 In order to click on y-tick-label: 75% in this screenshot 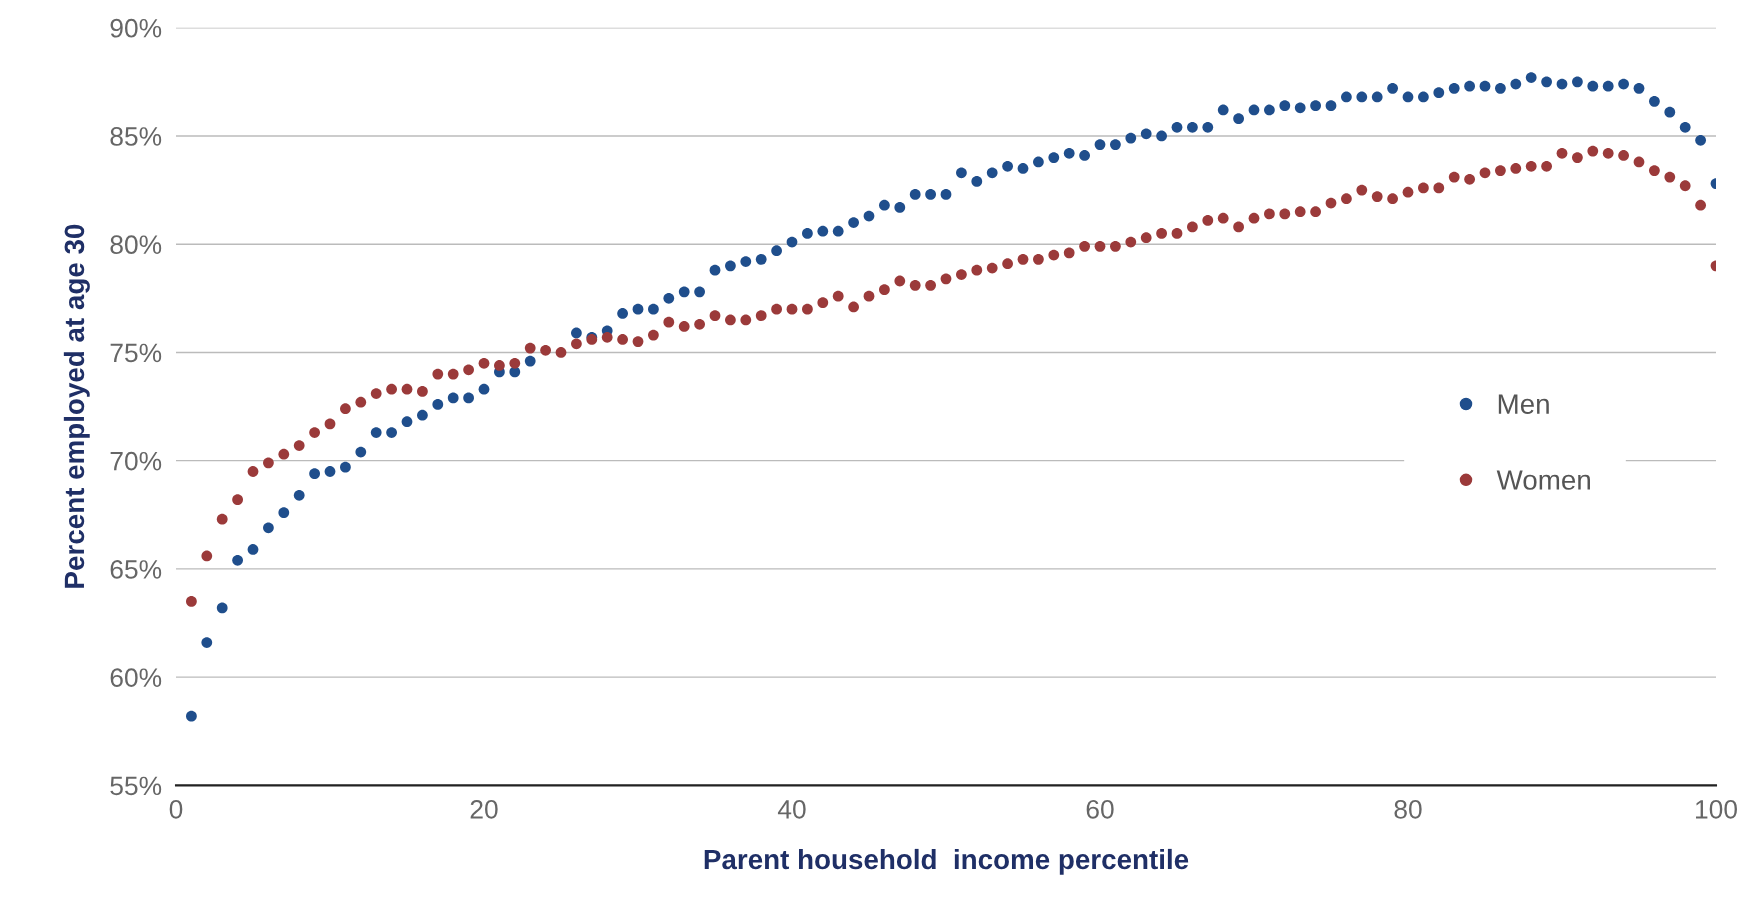, I will do `click(136, 353)`.